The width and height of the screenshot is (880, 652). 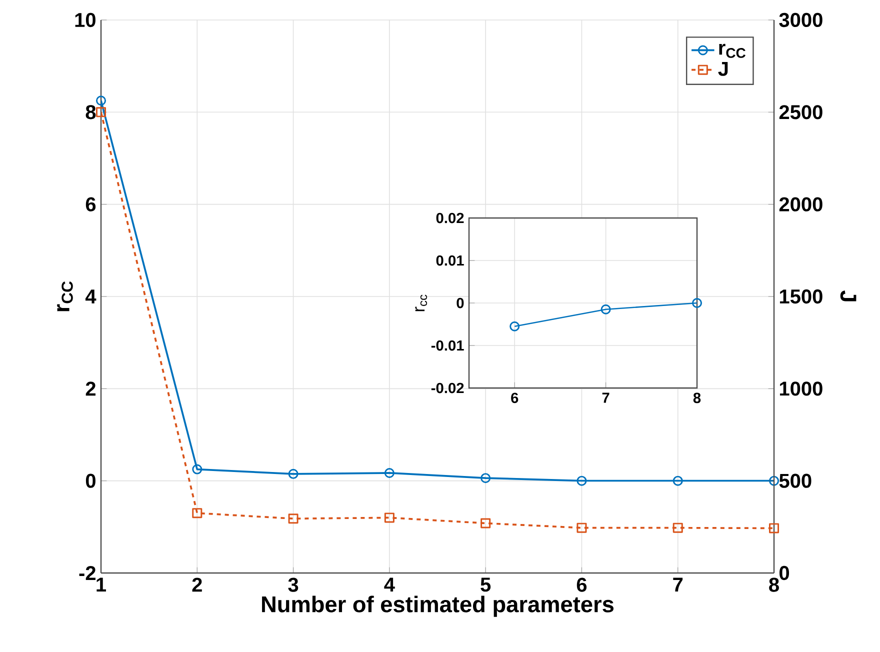 I want to click on legend-label: J, so click(x=723, y=69).